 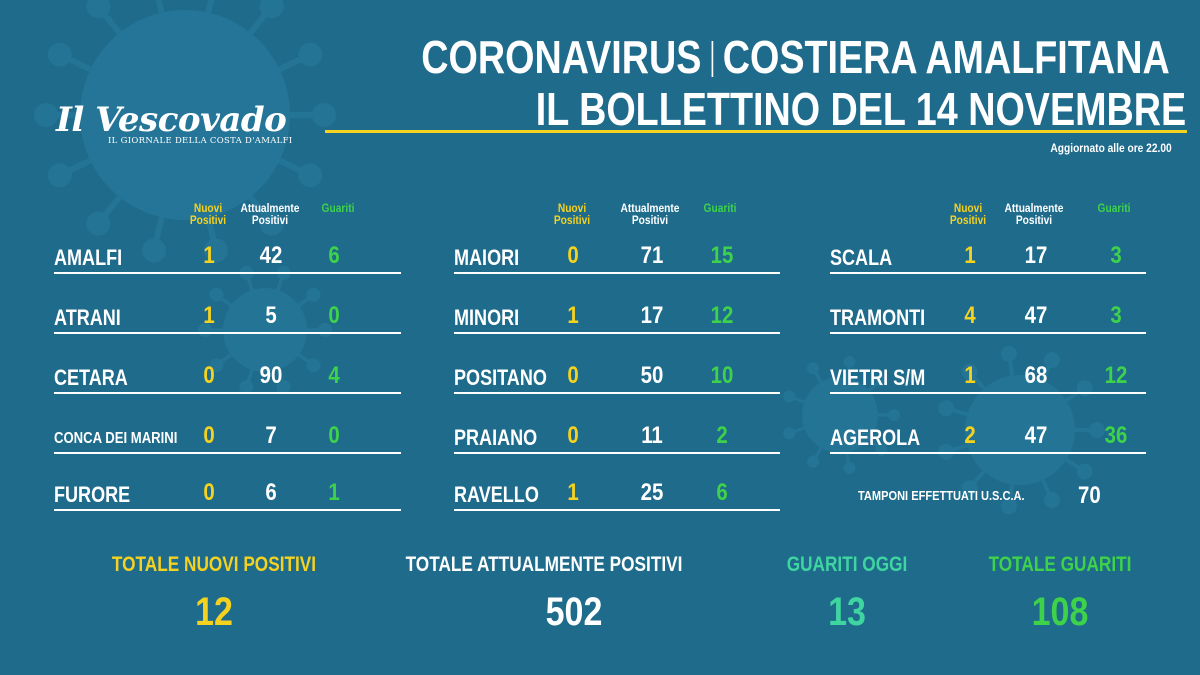 What do you see at coordinates (88, 257) in the screenshot?
I see `town-name: AMALFI` at bounding box center [88, 257].